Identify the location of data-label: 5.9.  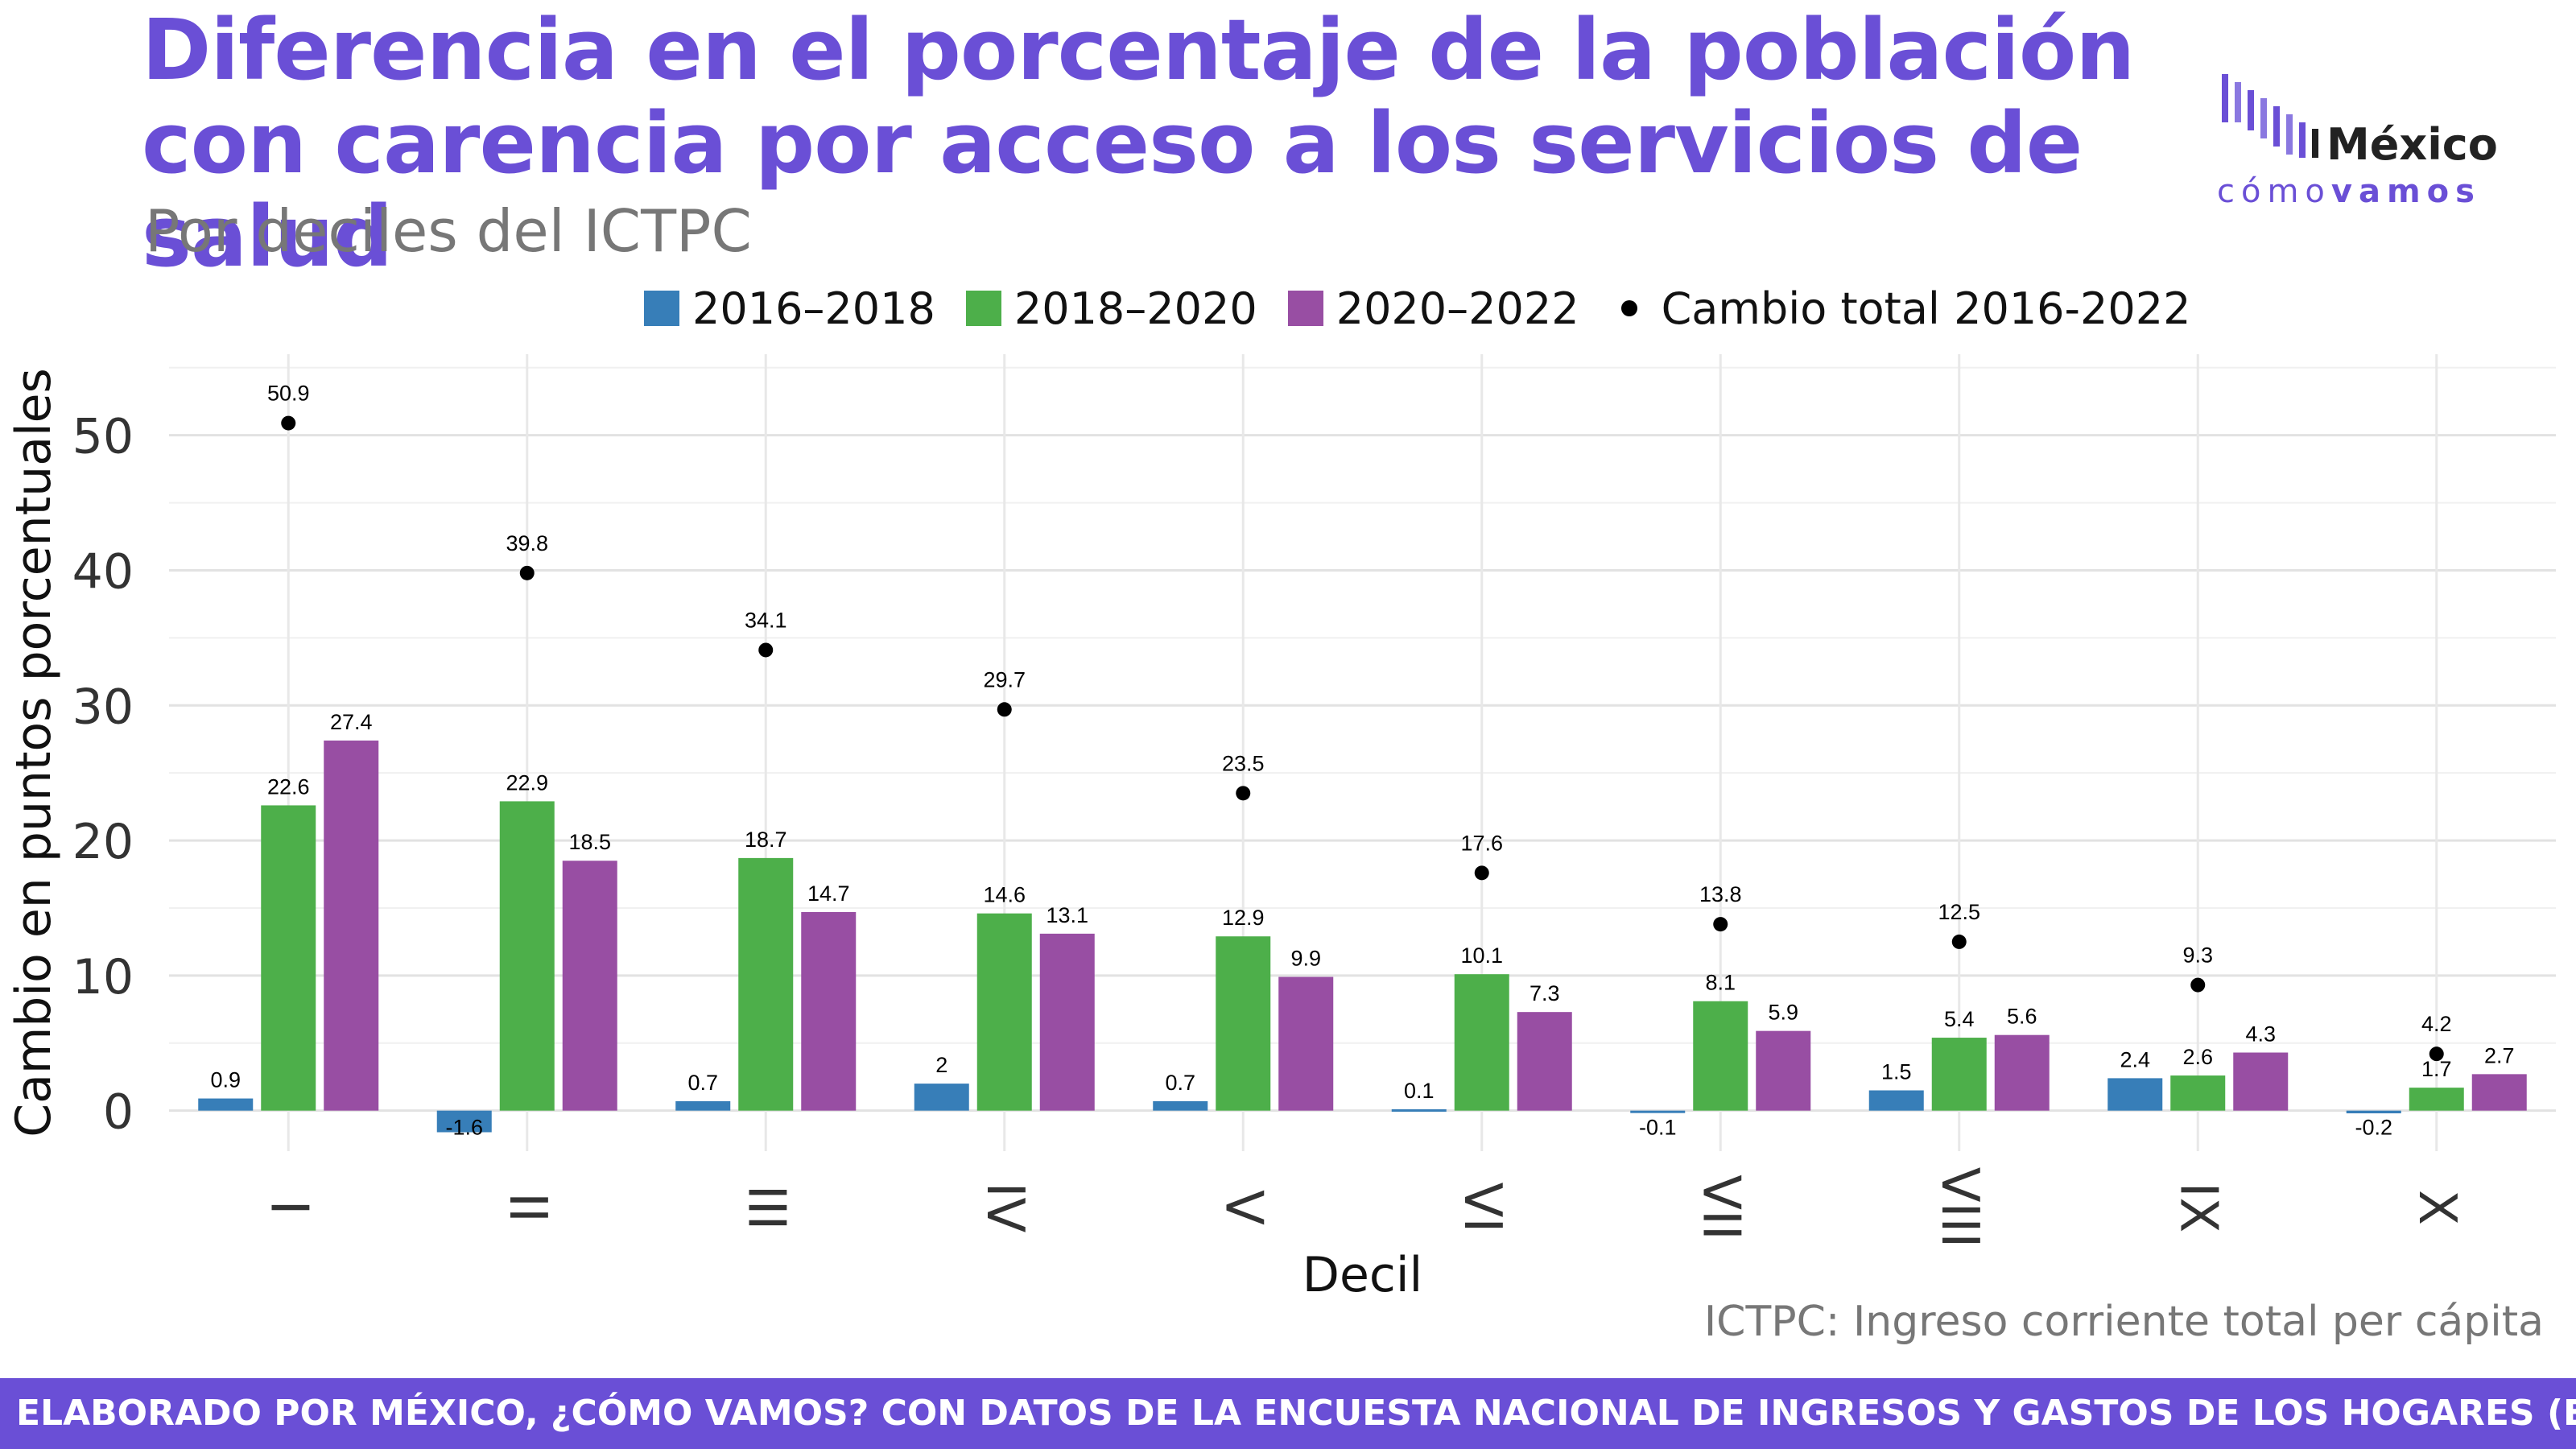
(1783, 1013).